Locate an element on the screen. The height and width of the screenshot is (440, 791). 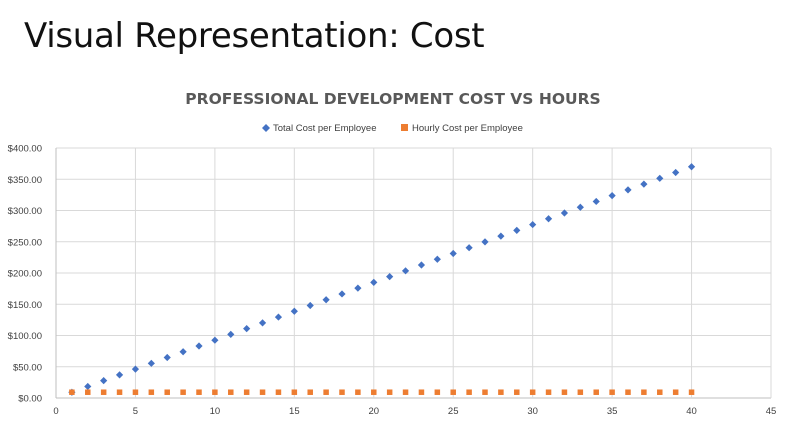
x-tick-label: 35 is located at coordinates (612, 411).